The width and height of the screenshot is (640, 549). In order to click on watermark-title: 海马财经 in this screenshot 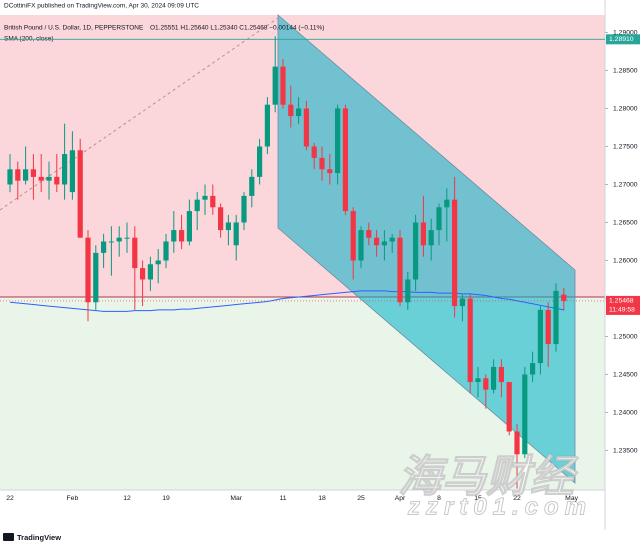, I will do `click(488, 477)`.